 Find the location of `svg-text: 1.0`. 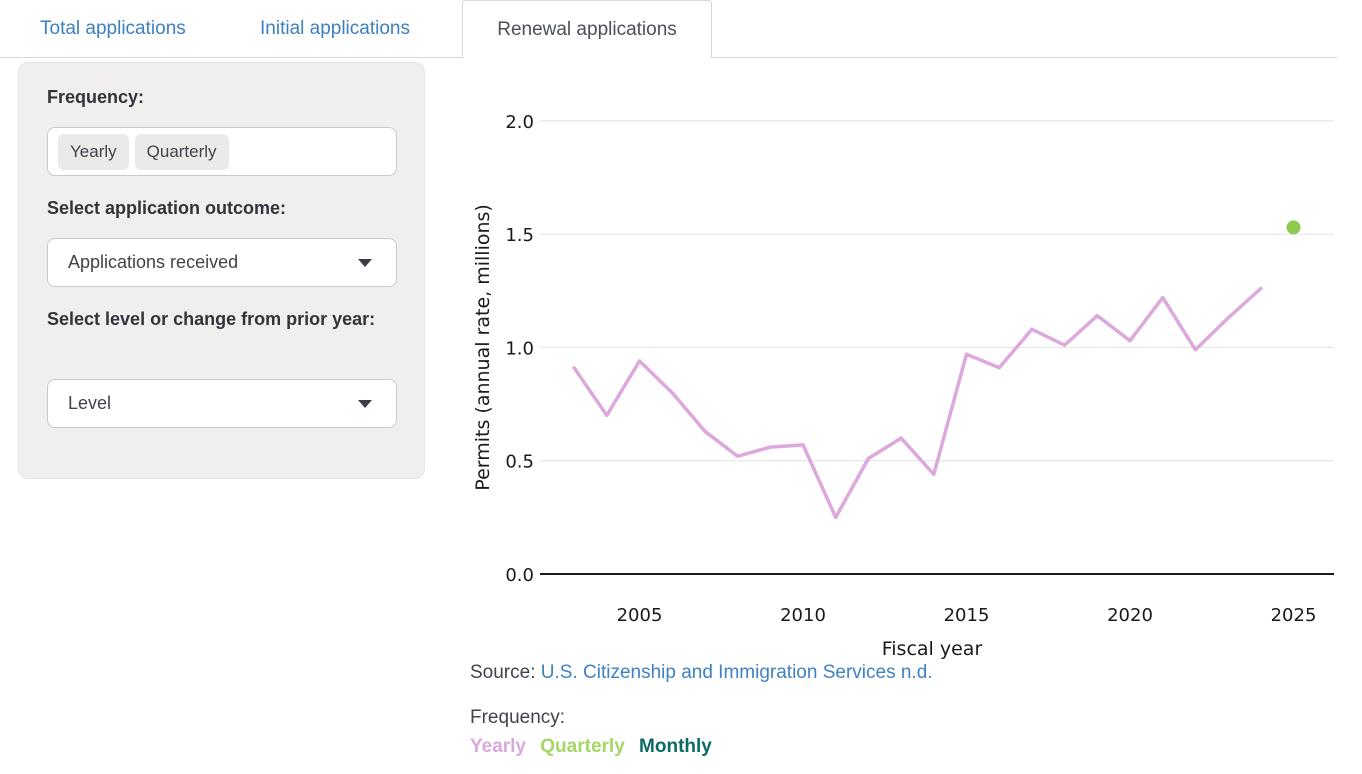

svg-text: 1.0 is located at coordinates (519, 348).